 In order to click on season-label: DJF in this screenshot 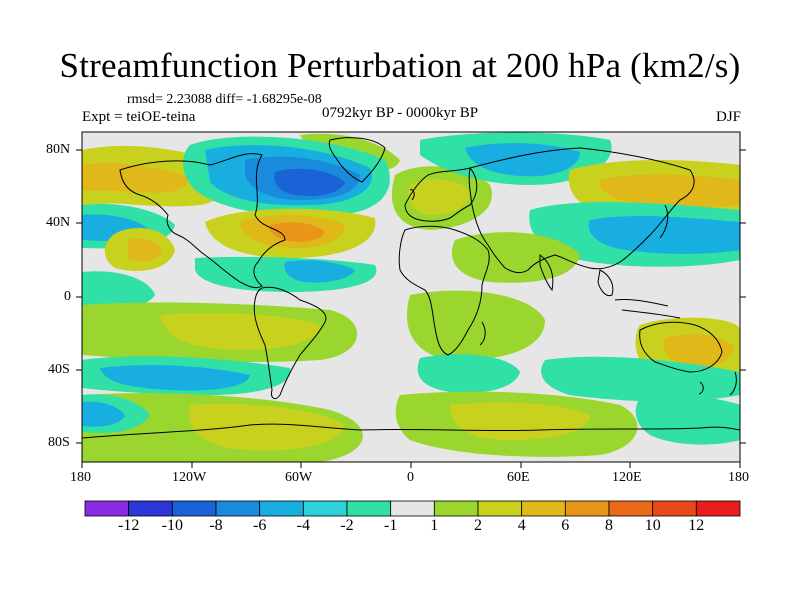, I will do `click(728, 117)`.